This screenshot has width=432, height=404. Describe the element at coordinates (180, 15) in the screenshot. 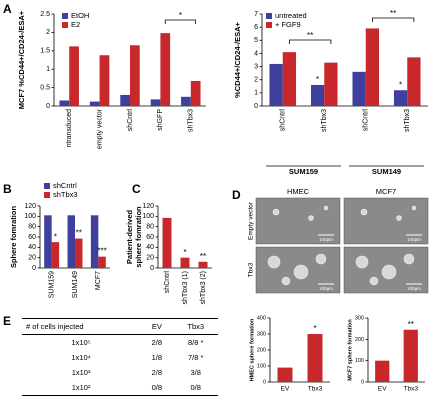

I see `bracket-label: *` at that location.